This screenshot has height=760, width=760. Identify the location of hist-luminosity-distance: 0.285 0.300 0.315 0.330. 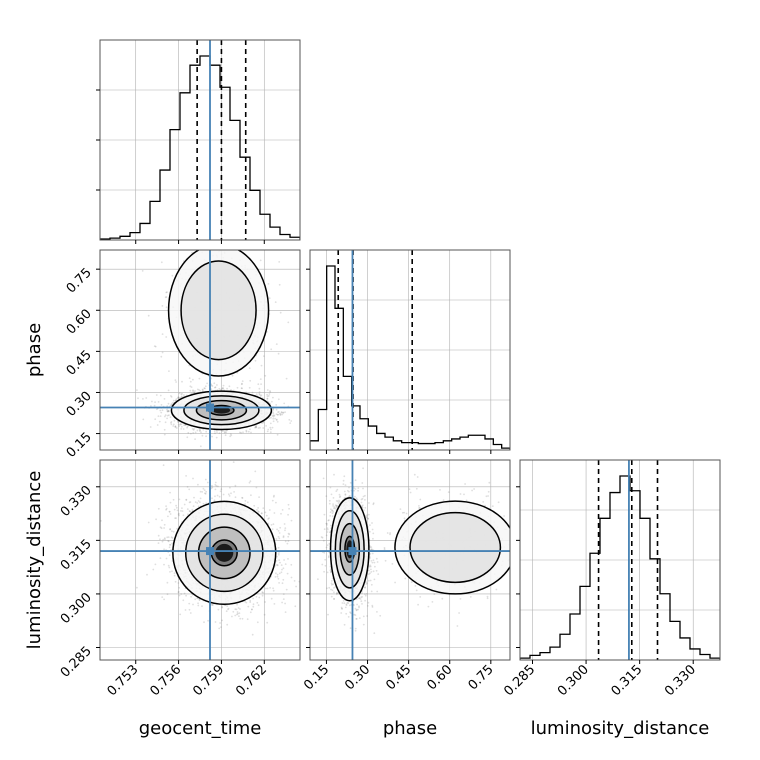
(611, 579).